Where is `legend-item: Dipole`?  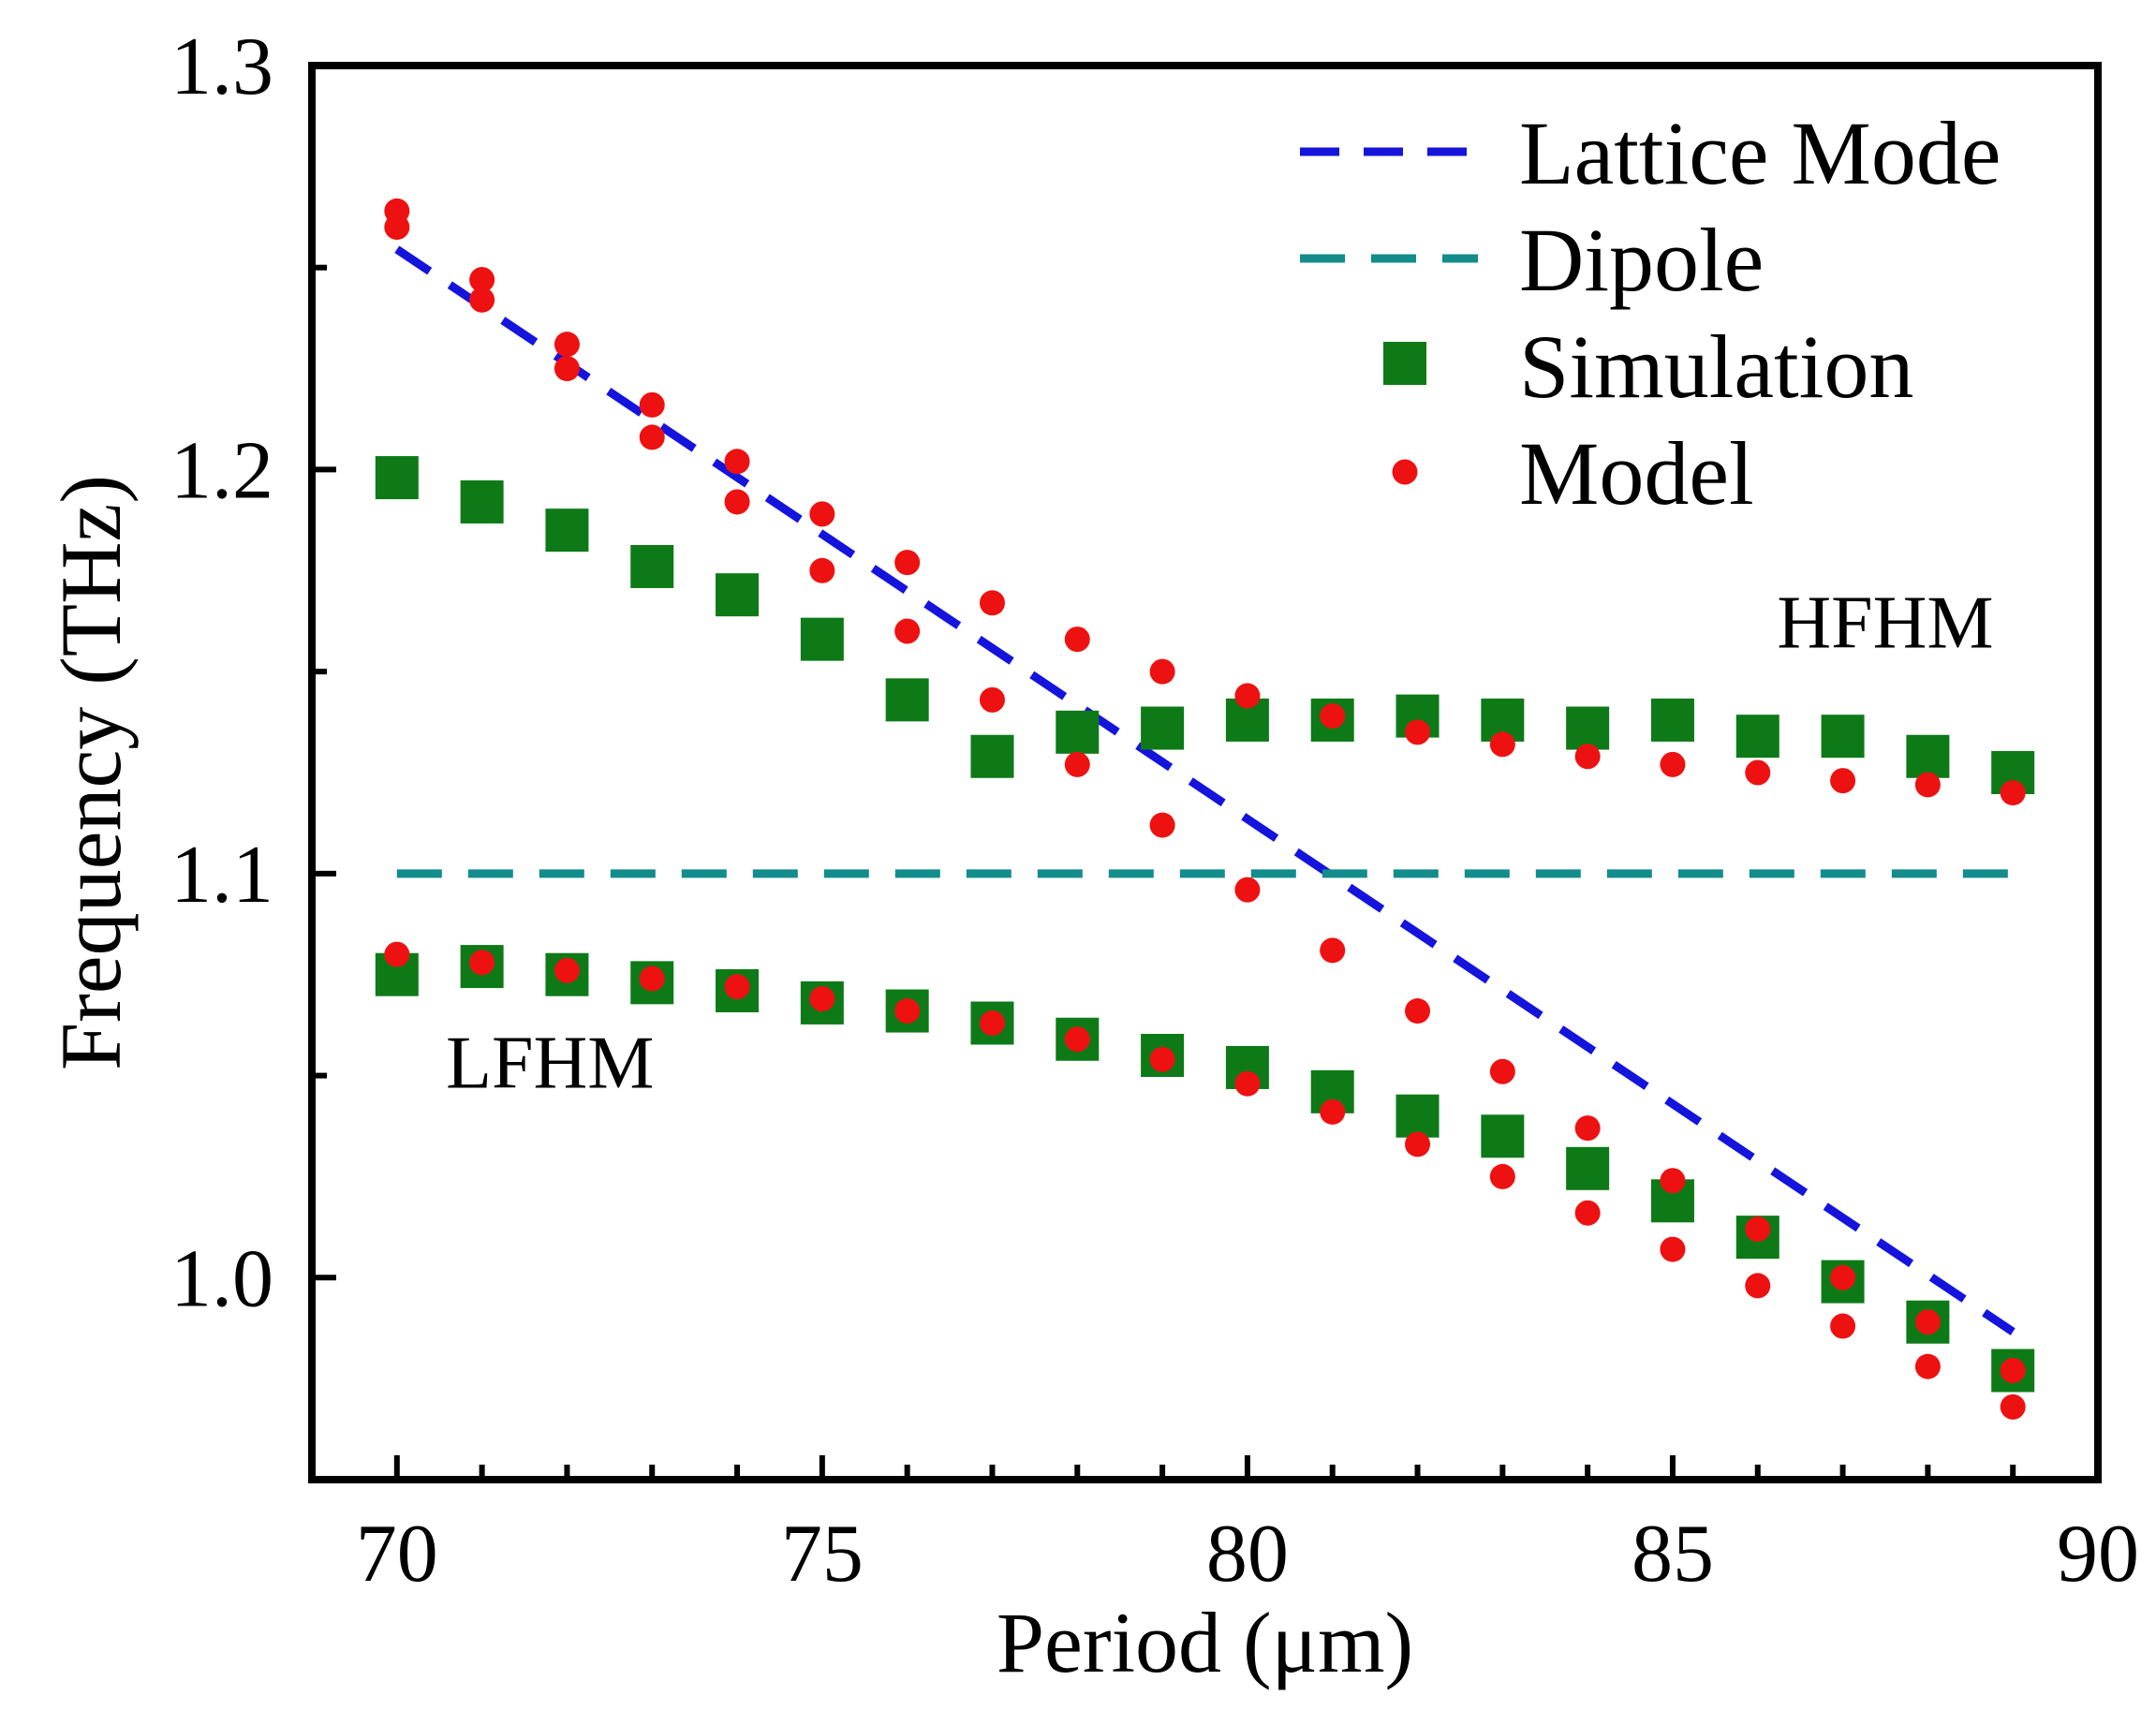
legend-item: Dipole is located at coordinates (1532, 260).